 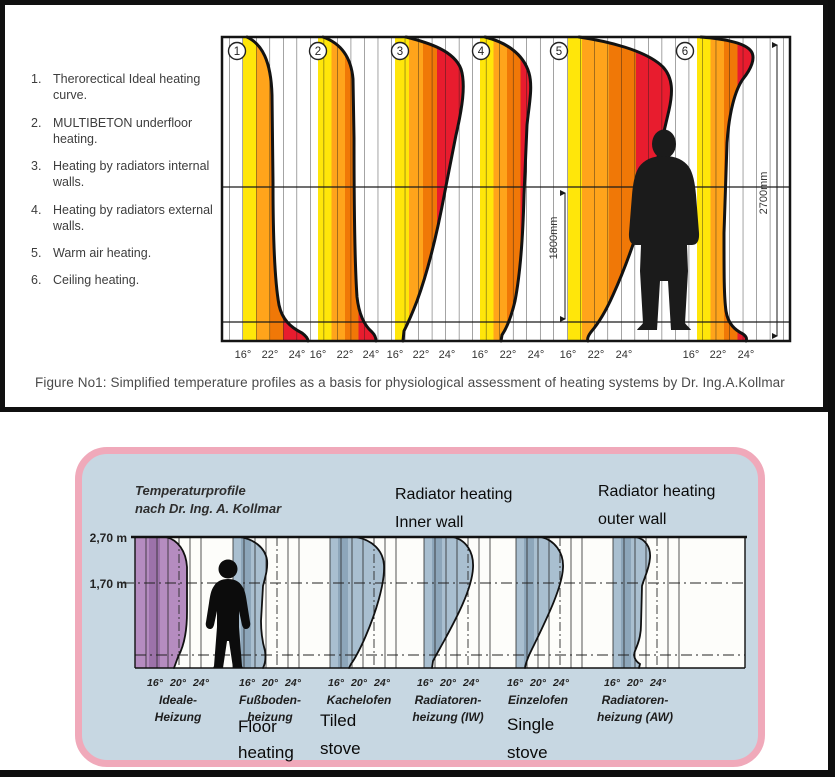 What do you see at coordinates (36, 280) in the screenshot?
I see `legend-number: 6.` at bounding box center [36, 280].